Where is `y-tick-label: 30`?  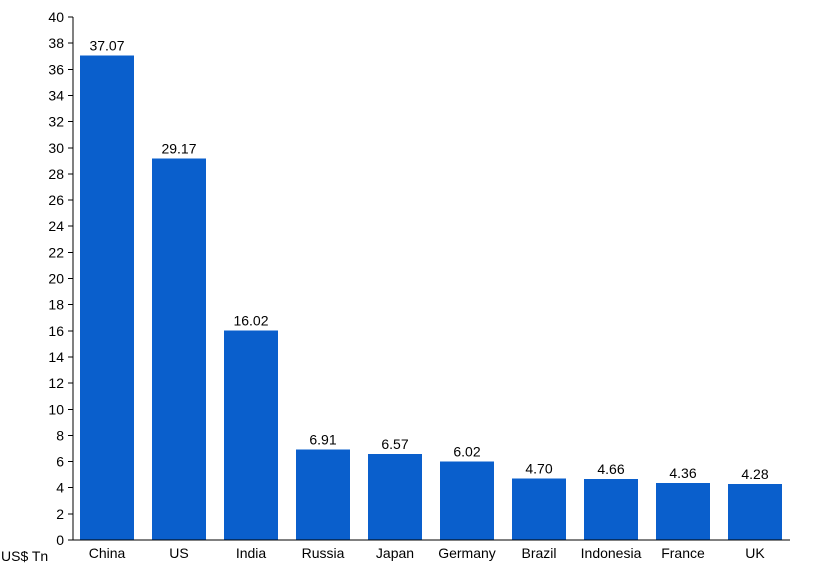
y-tick-label: 30 is located at coordinates (56, 148).